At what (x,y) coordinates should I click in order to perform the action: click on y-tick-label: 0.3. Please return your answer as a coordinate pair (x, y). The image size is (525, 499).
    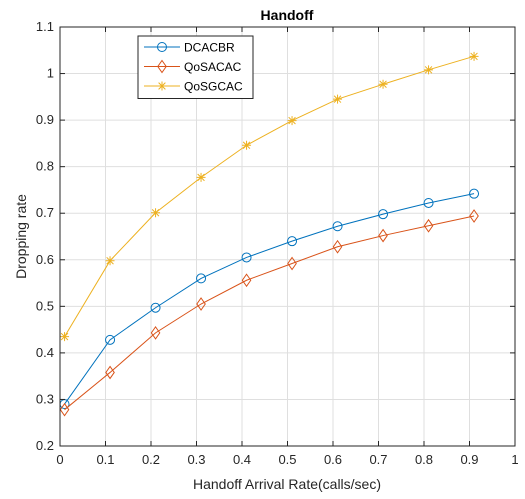
    Looking at the image, I should click on (45, 398).